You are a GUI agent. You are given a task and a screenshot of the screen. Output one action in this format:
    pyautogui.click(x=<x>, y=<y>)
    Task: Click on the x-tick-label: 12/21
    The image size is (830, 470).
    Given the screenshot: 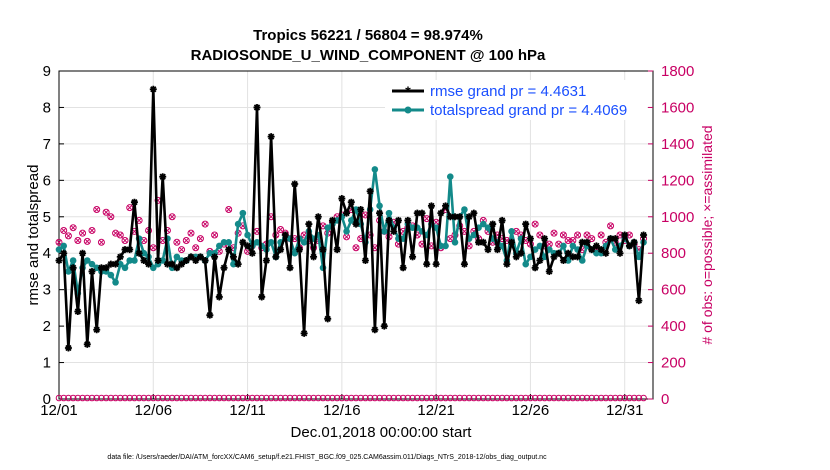 What is the action you would take?
    pyautogui.click(x=436, y=410)
    